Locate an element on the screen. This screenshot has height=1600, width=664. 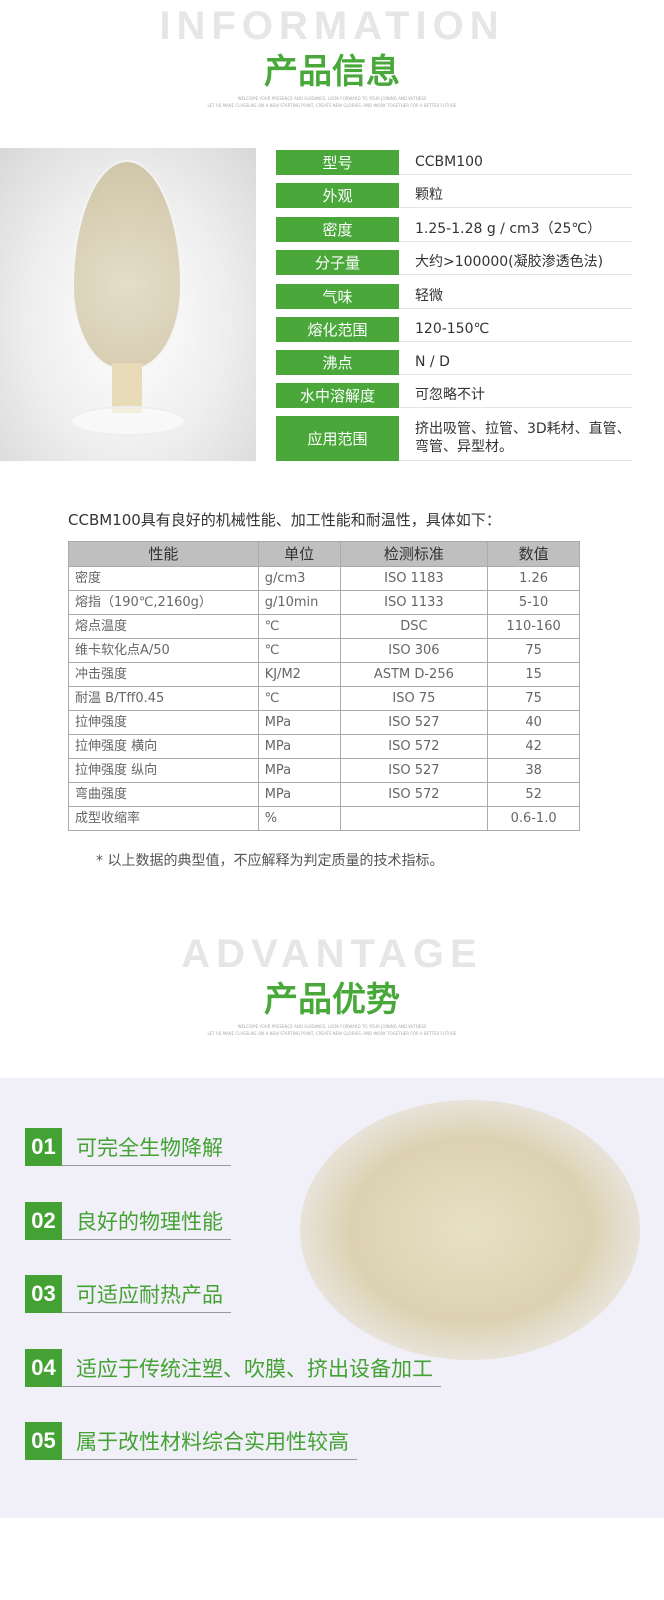
table-row: 维卡软化点A/50 ℃ ISO 306 75 is located at coordinates (324, 650).